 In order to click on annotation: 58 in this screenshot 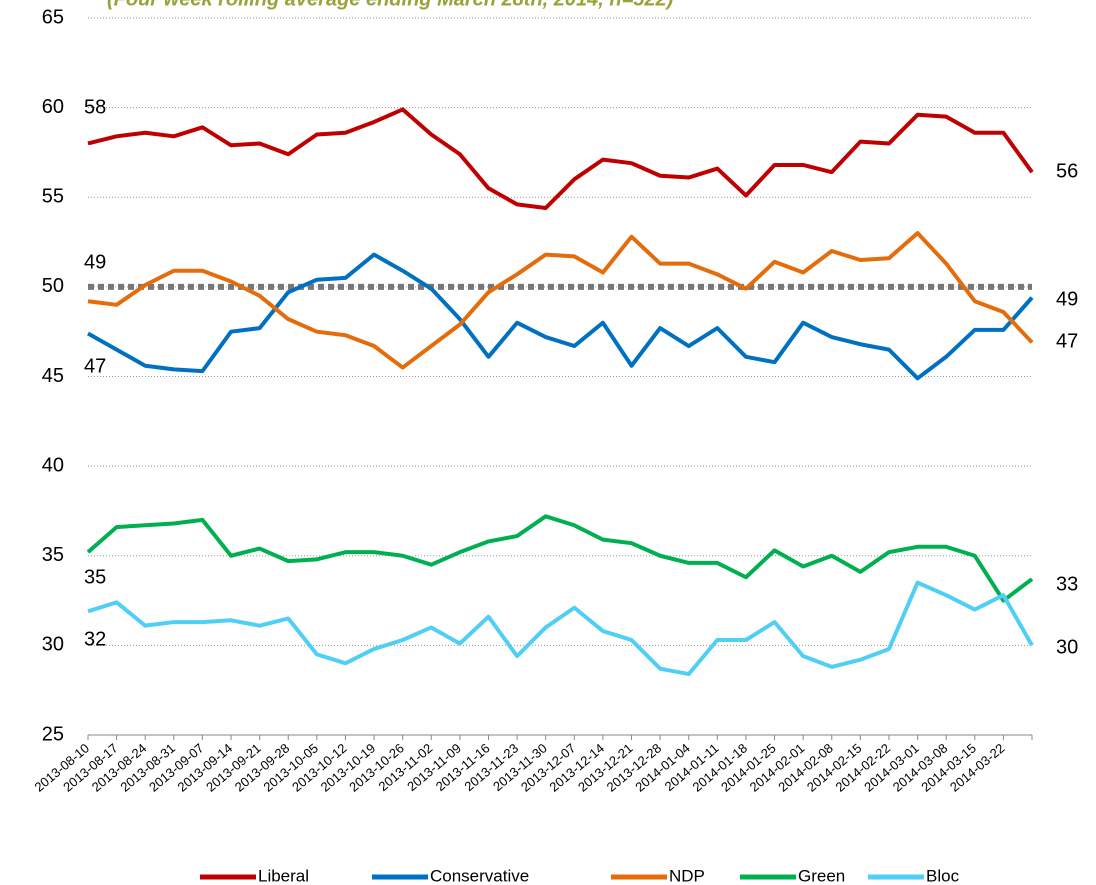, I will do `click(95, 107)`.